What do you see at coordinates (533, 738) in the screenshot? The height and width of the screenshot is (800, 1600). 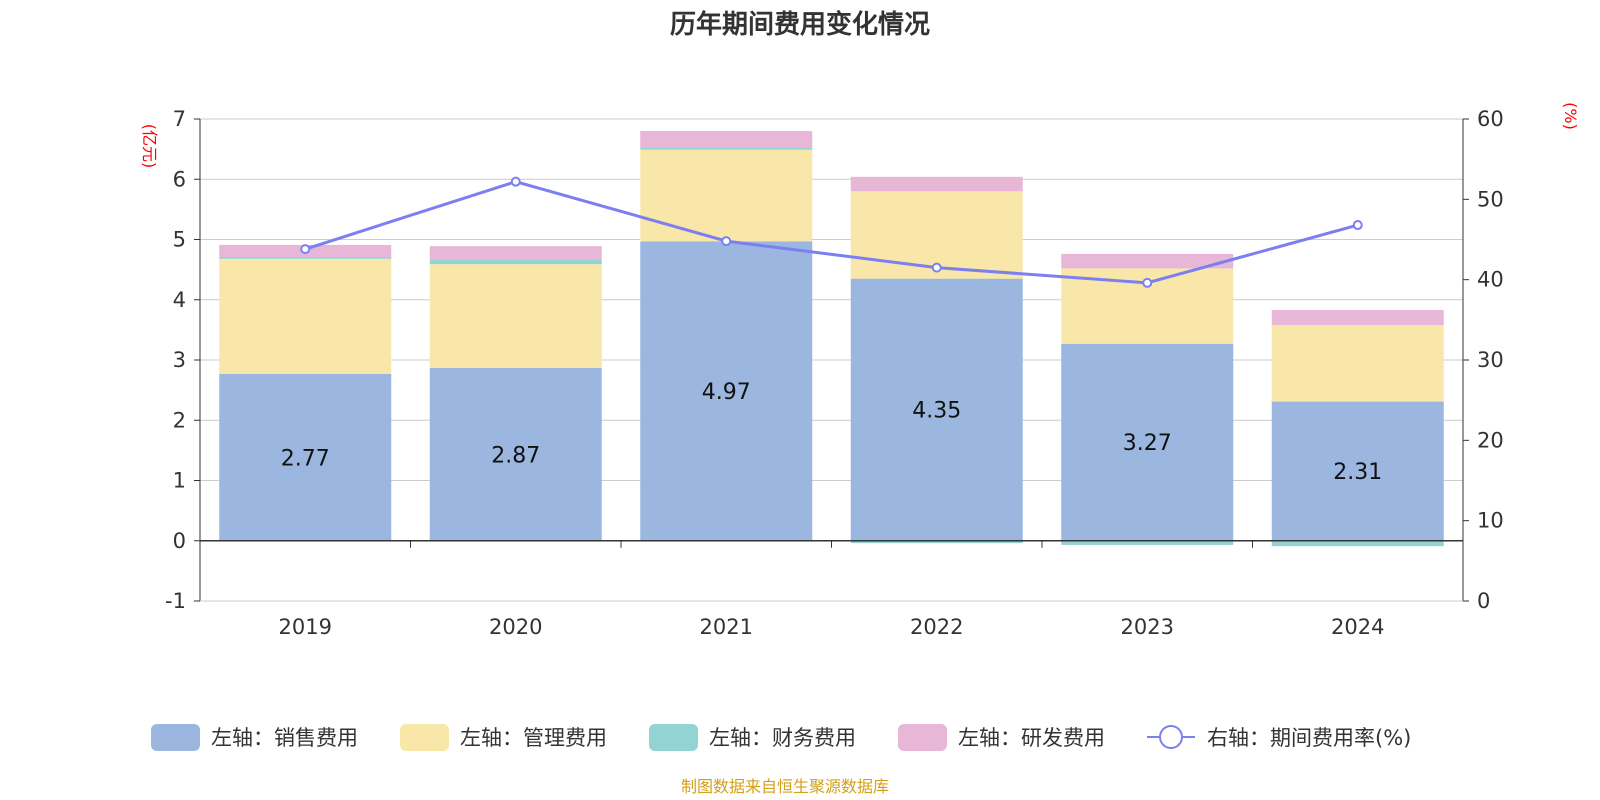 I see `legend-label: 左轴：管理费用` at bounding box center [533, 738].